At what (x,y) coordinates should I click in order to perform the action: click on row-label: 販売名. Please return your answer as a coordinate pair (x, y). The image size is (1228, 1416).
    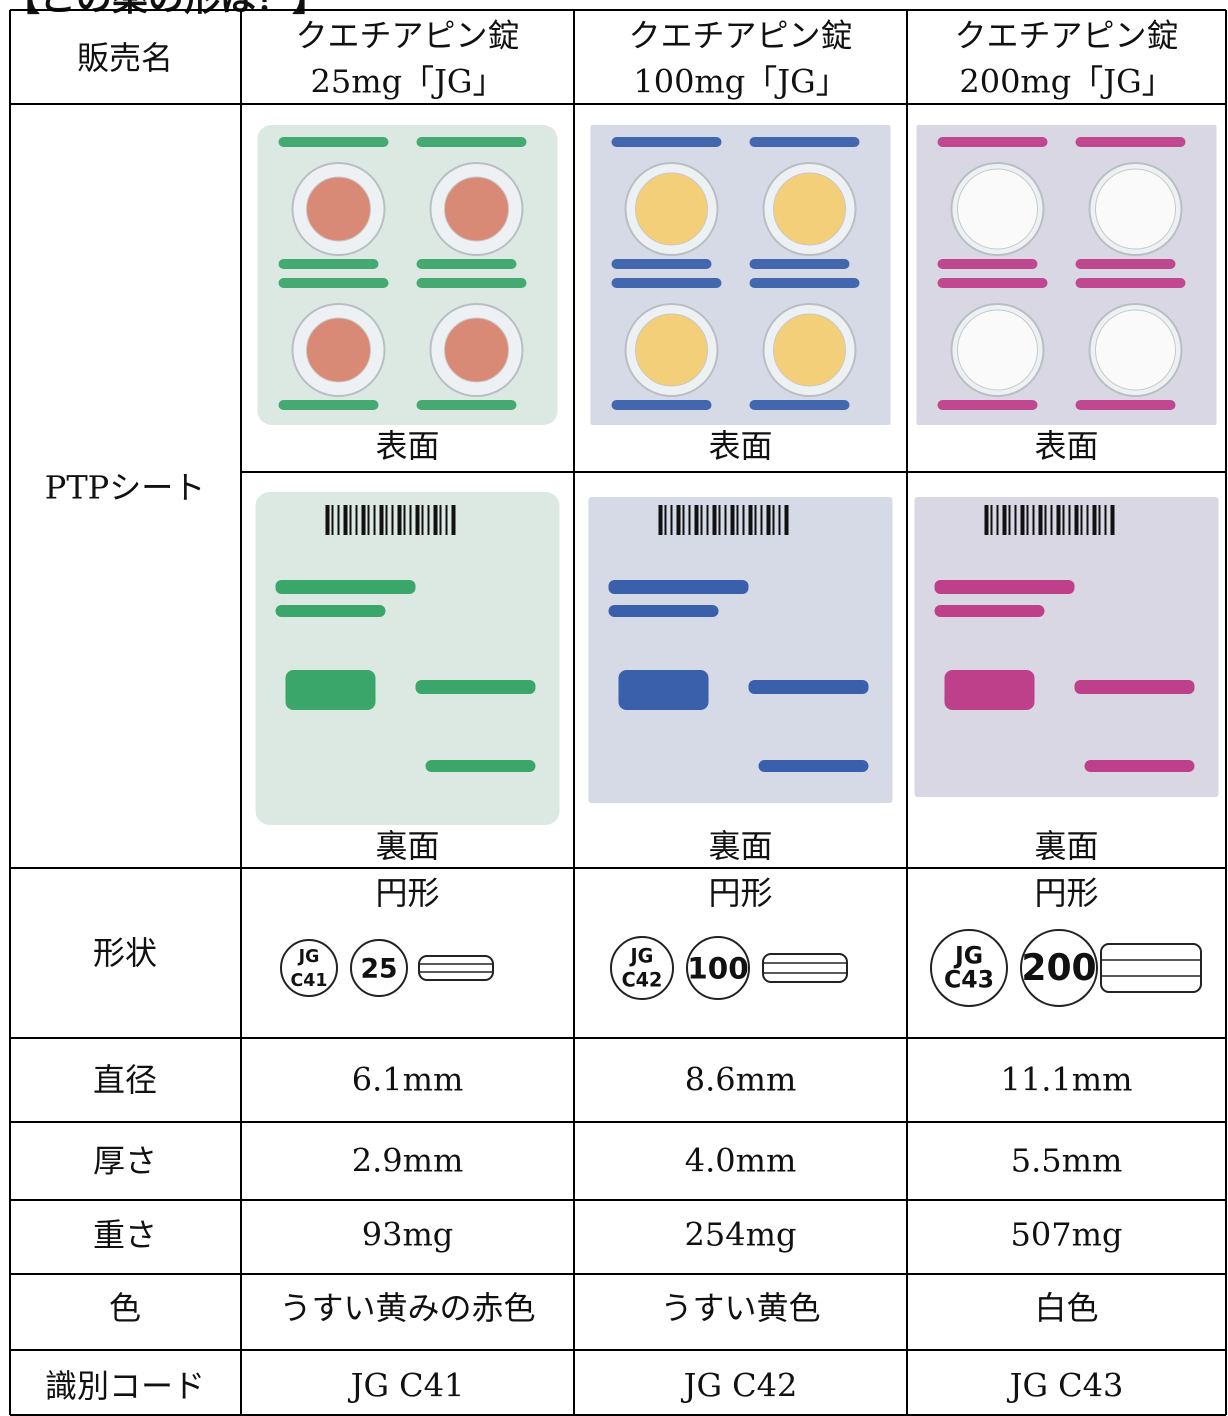
    Looking at the image, I should click on (125, 58).